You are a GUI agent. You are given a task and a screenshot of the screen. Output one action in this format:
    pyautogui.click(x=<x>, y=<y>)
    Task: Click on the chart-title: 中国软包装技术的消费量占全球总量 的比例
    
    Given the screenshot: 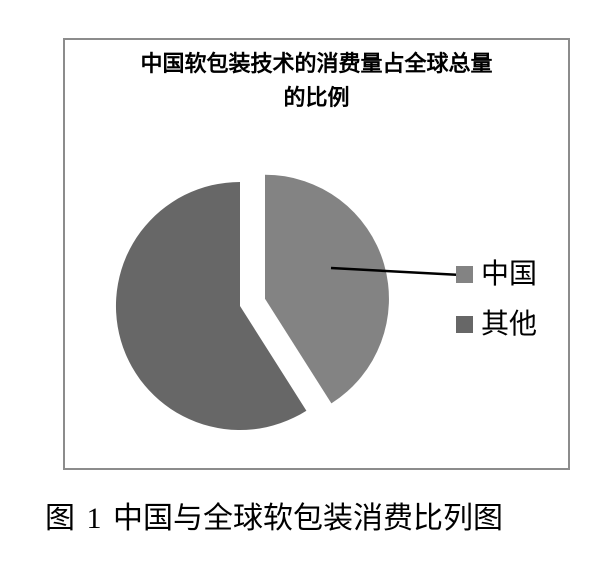 What is the action you would take?
    pyautogui.click(x=316, y=81)
    